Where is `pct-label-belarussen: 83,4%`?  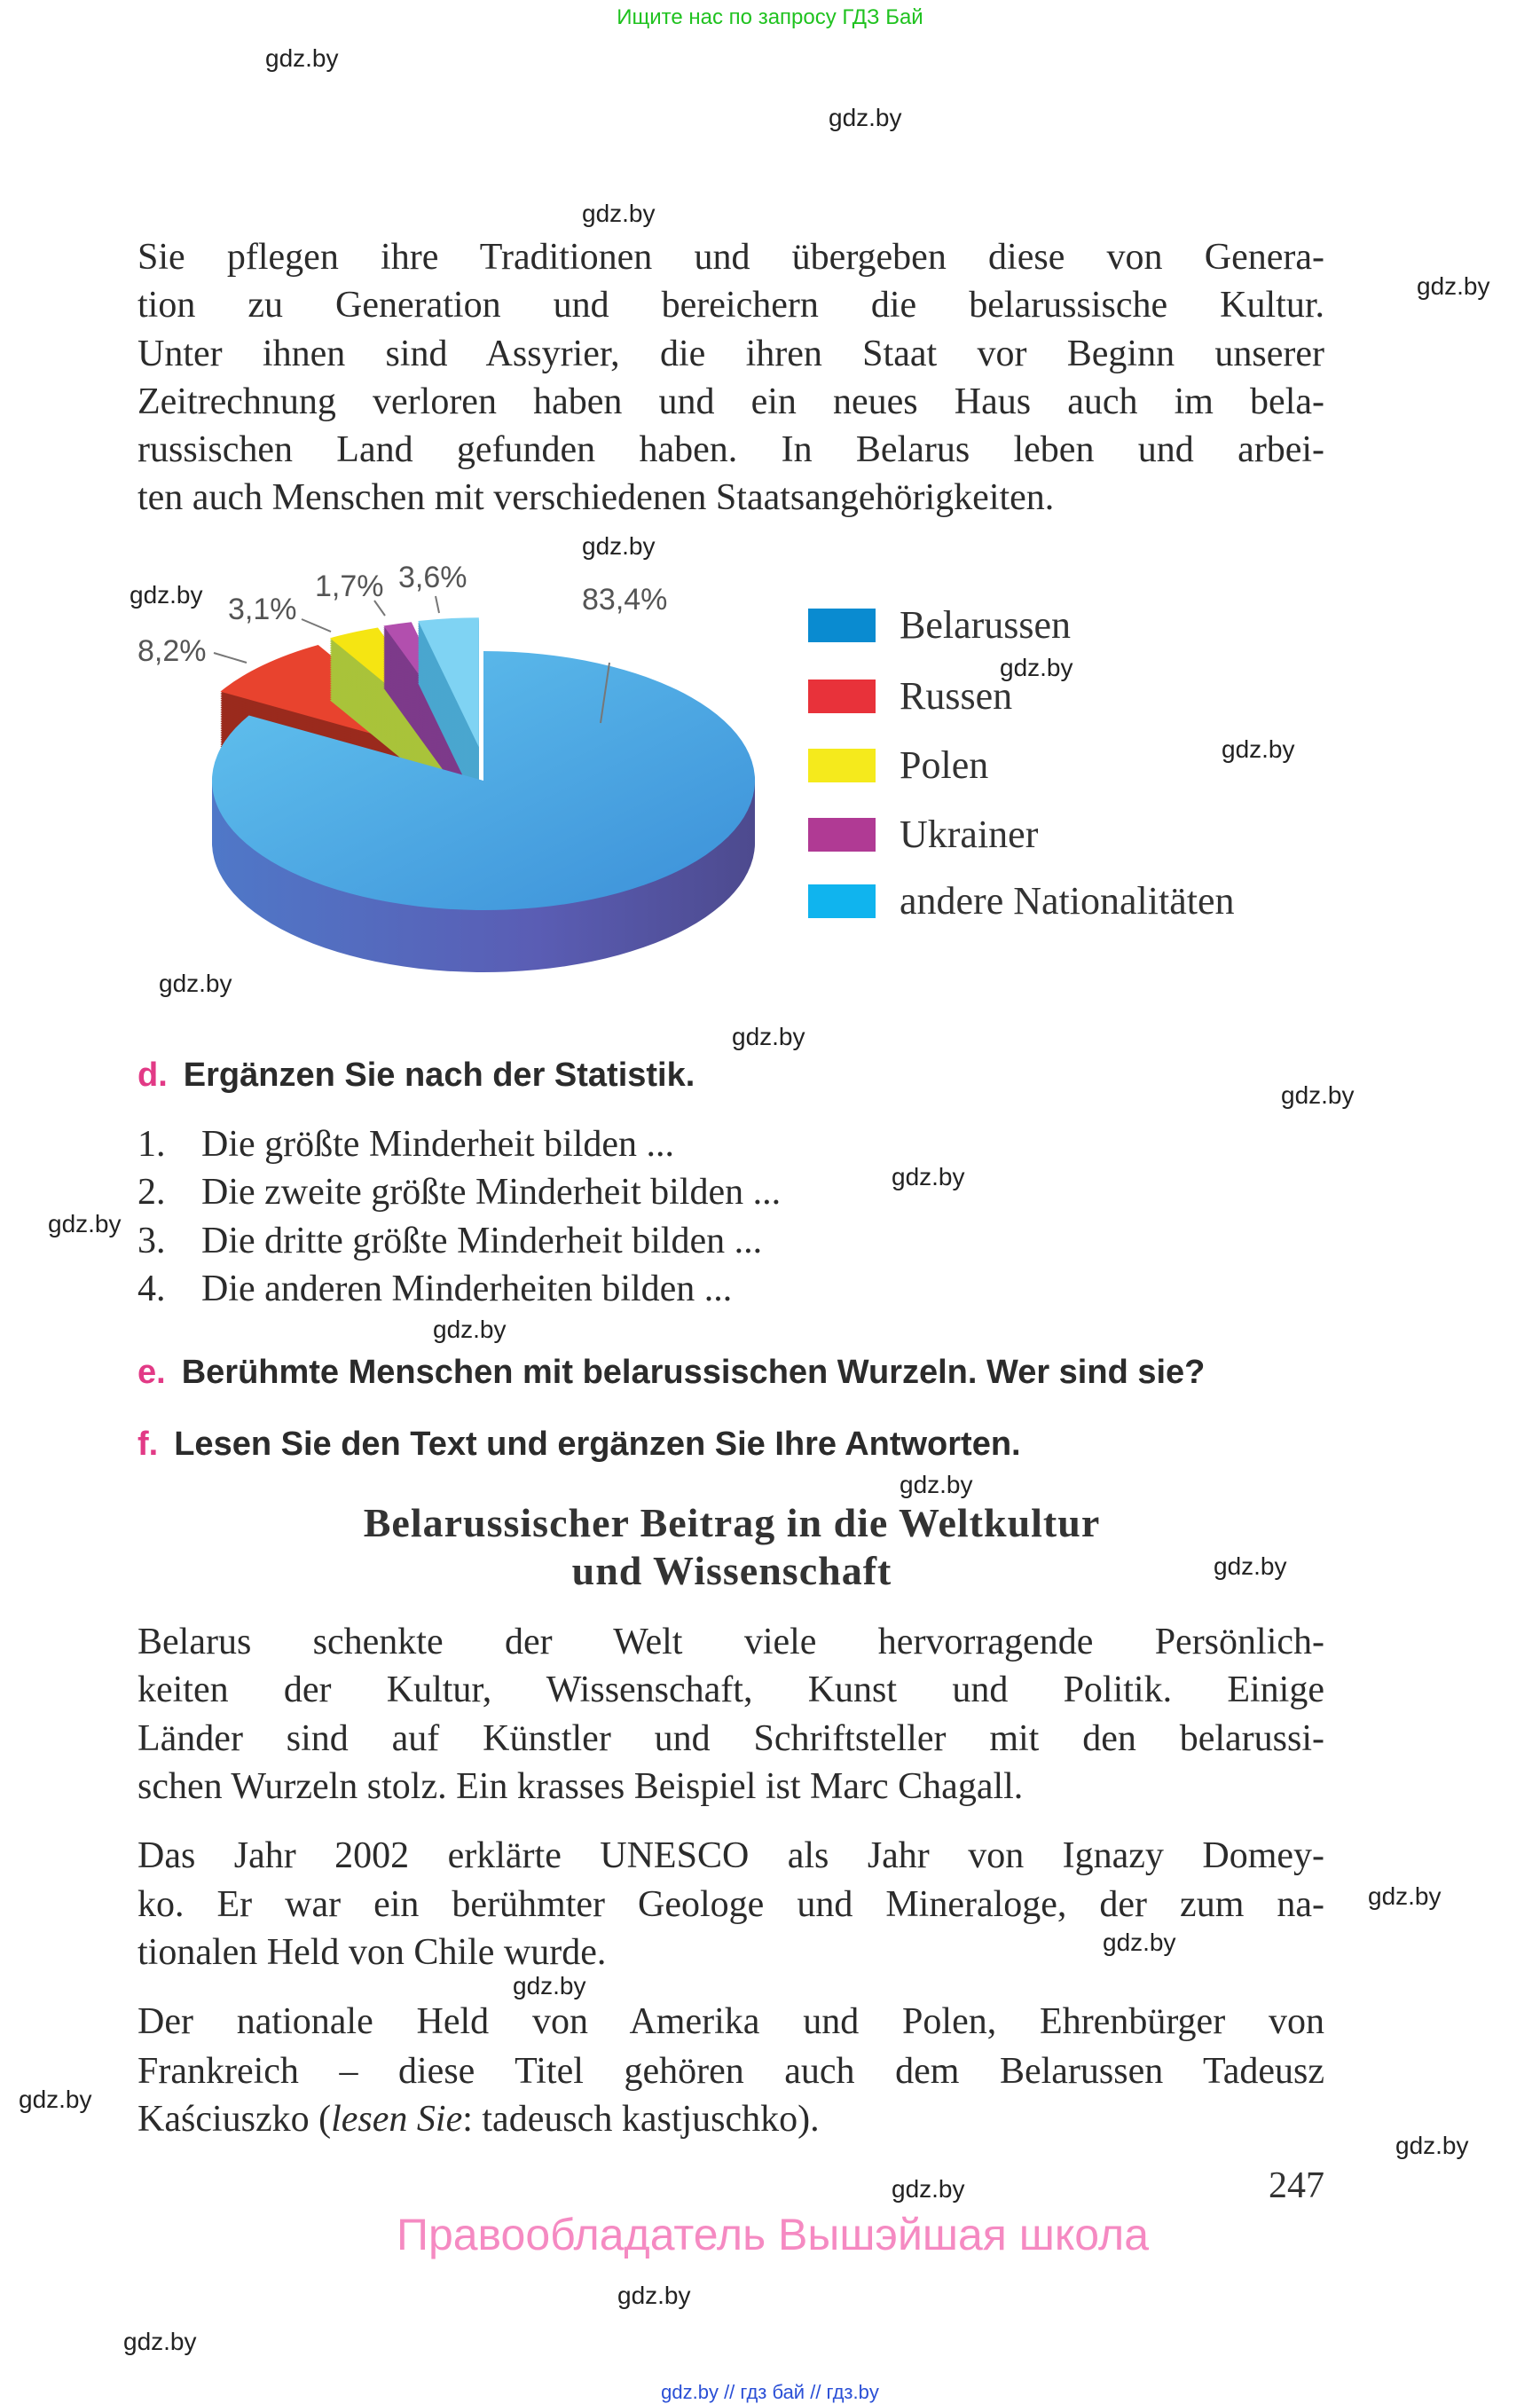 pct-label-belarussen: 83,4% is located at coordinates (625, 600).